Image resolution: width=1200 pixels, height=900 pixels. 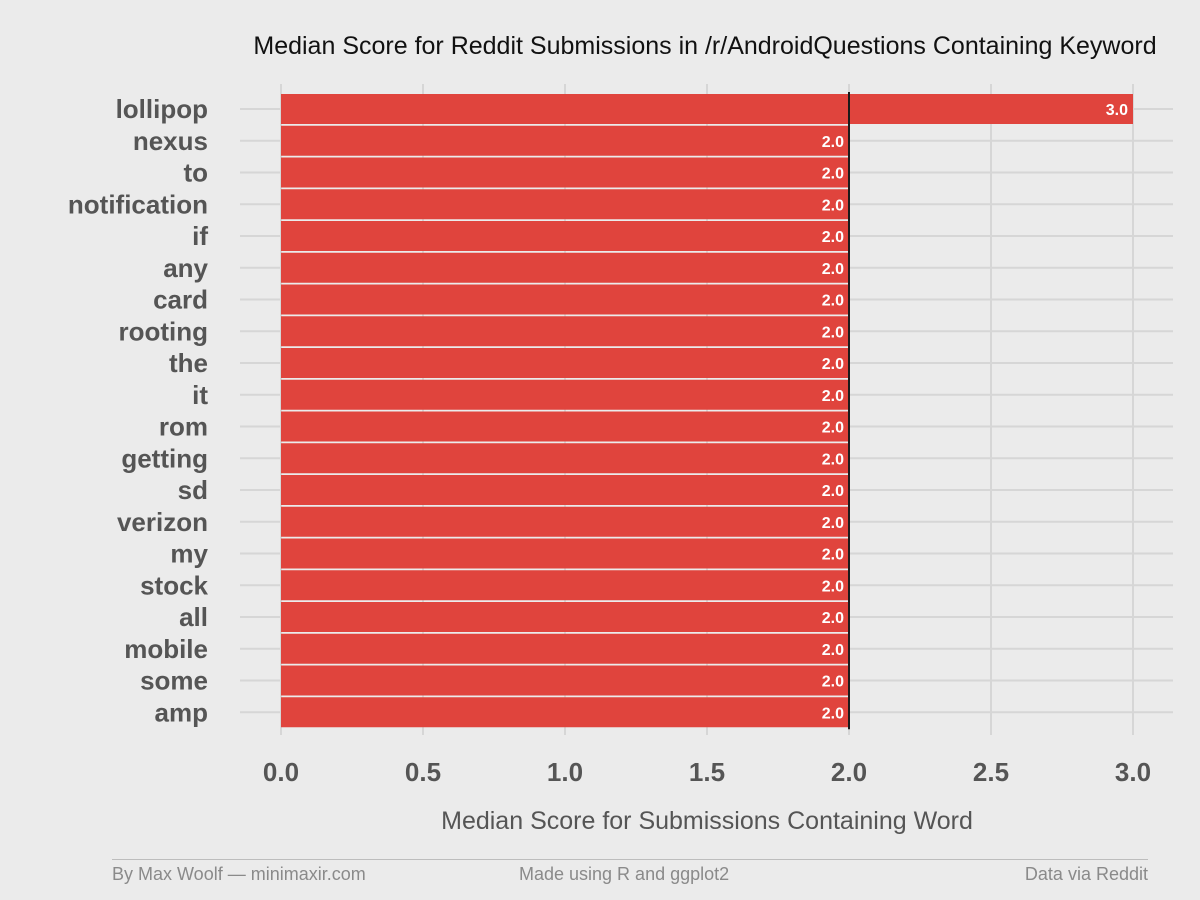 What do you see at coordinates (281, 772) in the screenshot?
I see `x-tick-label: 0.0` at bounding box center [281, 772].